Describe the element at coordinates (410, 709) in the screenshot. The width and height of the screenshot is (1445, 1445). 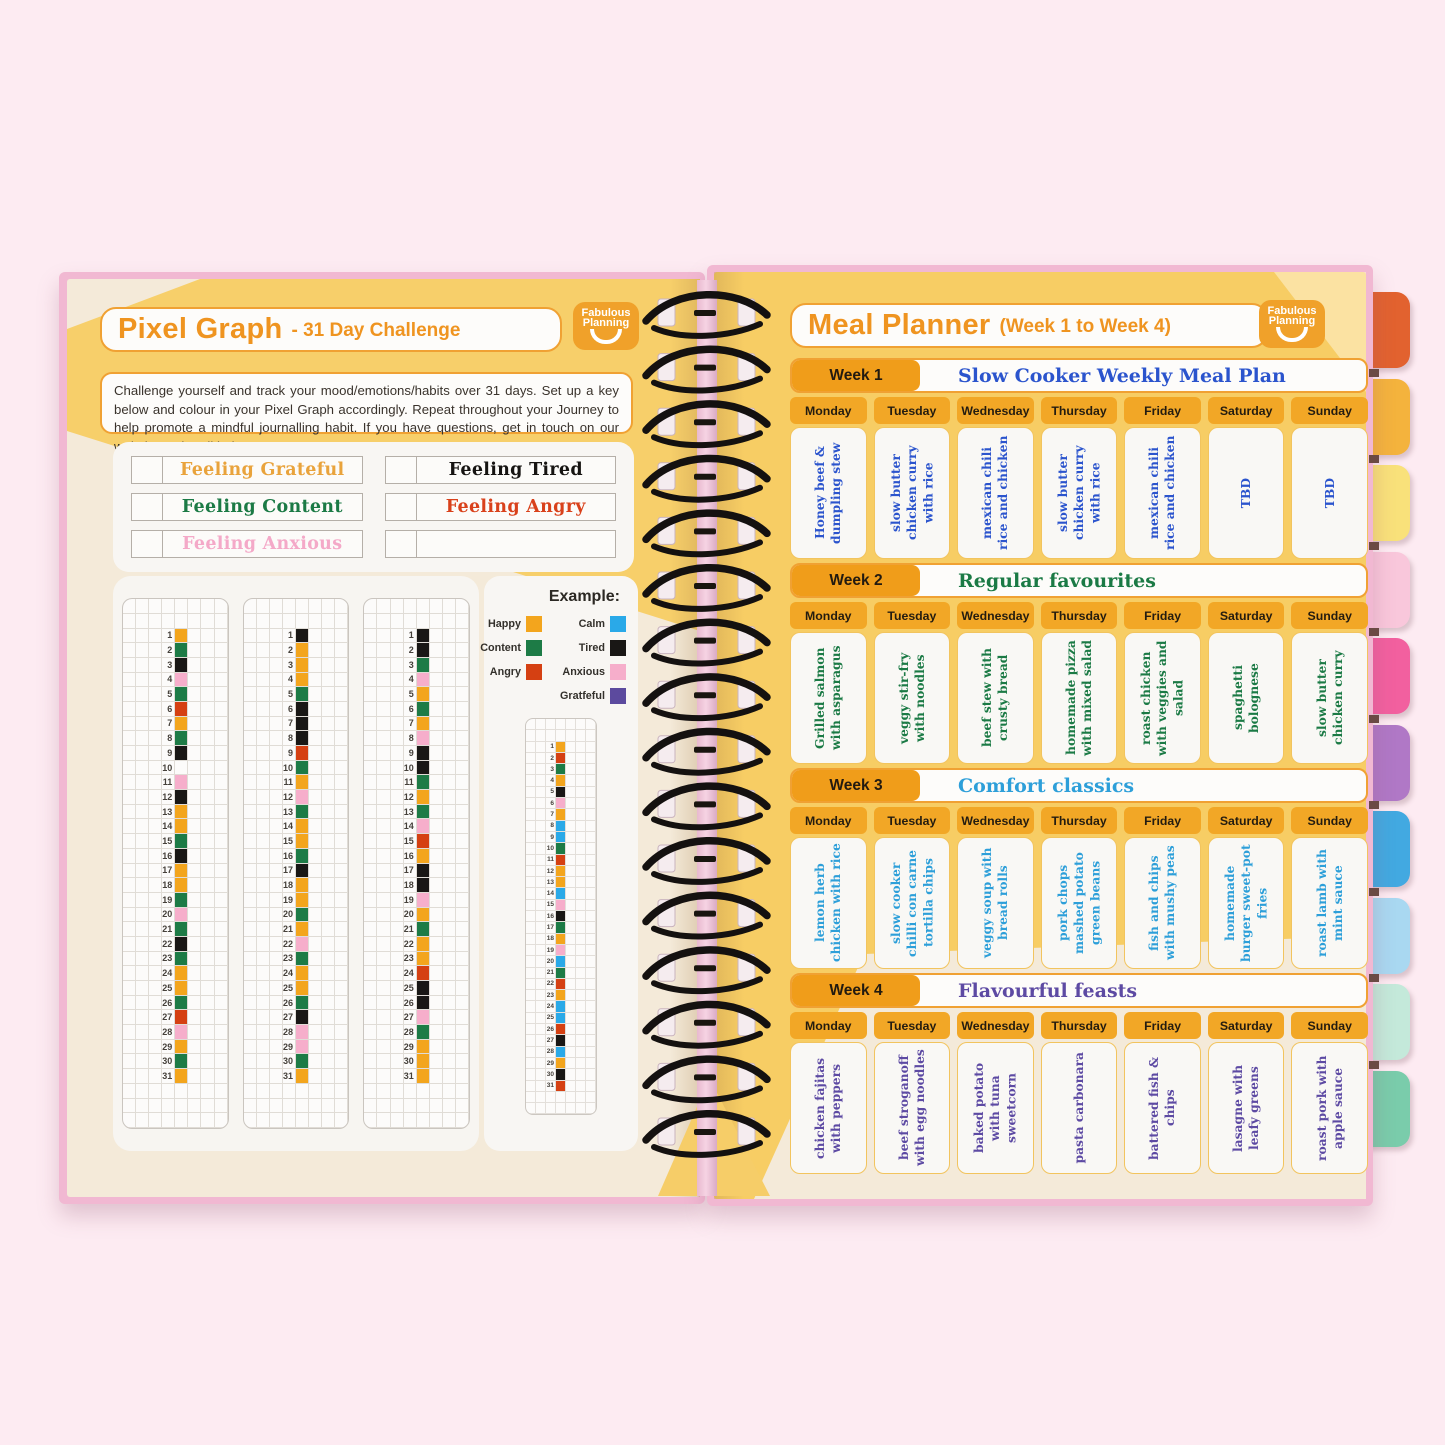
I see `row-number: 6` at that location.